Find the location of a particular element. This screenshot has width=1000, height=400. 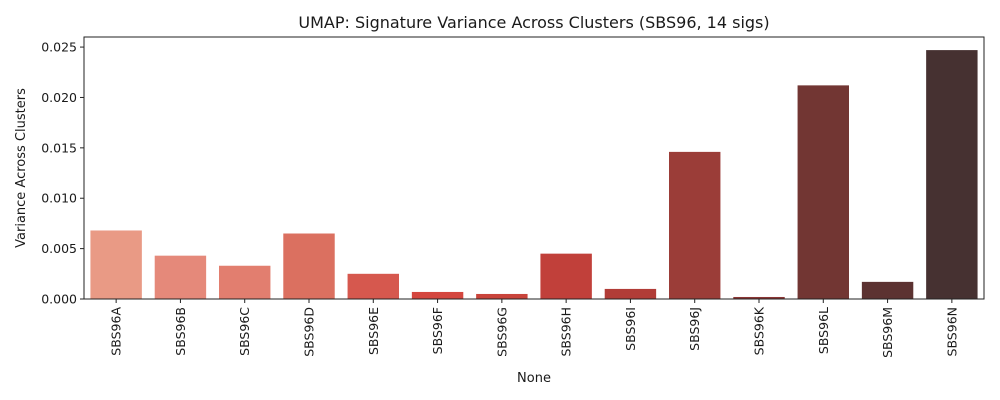

bar-sbs96i is located at coordinates (630, 293).